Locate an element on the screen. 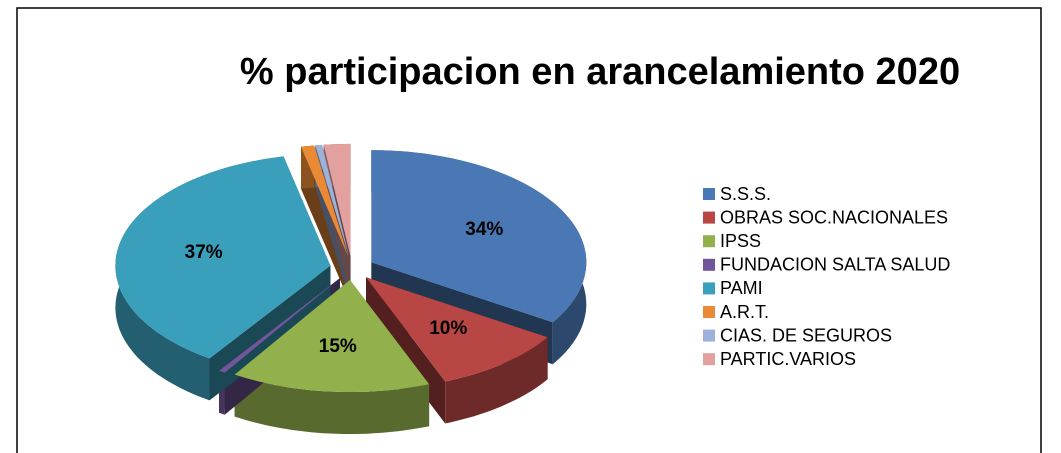 This screenshot has height=453, width=1061. data-labels: 34% 10% 15% 37% is located at coordinates (344, 288).